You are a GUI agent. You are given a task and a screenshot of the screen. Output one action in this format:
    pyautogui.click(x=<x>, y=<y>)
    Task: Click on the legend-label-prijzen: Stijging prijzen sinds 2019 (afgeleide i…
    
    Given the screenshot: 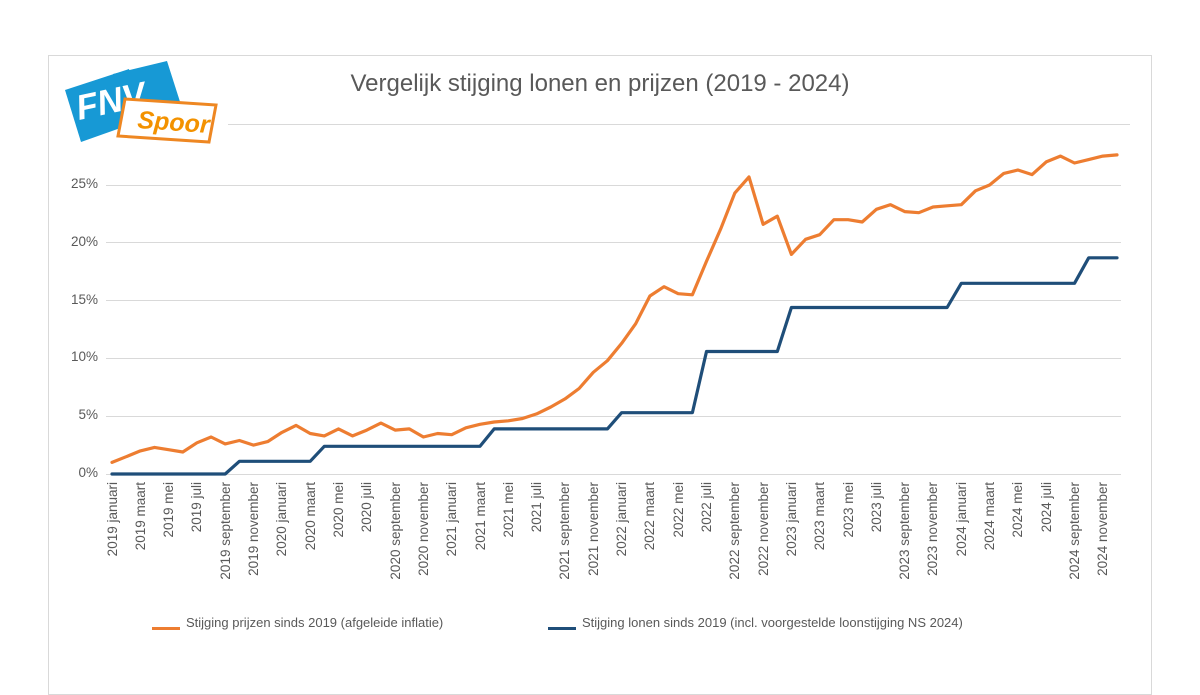 What is the action you would take?
    pyautogui.click(x=315, y=622)
    